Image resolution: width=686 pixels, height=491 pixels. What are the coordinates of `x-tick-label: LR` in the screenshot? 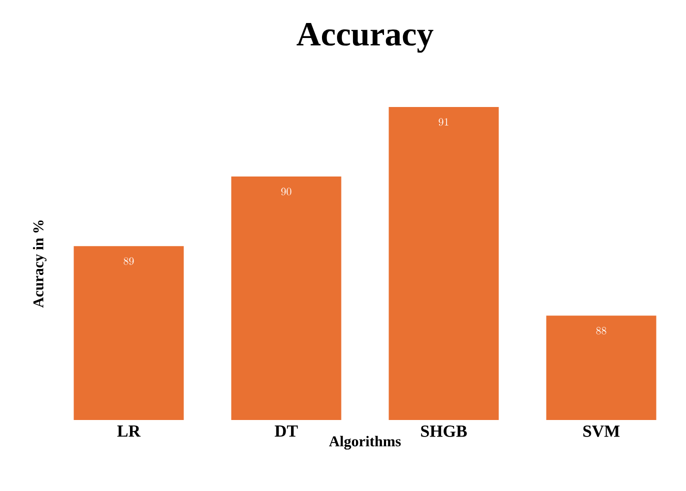 It's located at (129, 431).